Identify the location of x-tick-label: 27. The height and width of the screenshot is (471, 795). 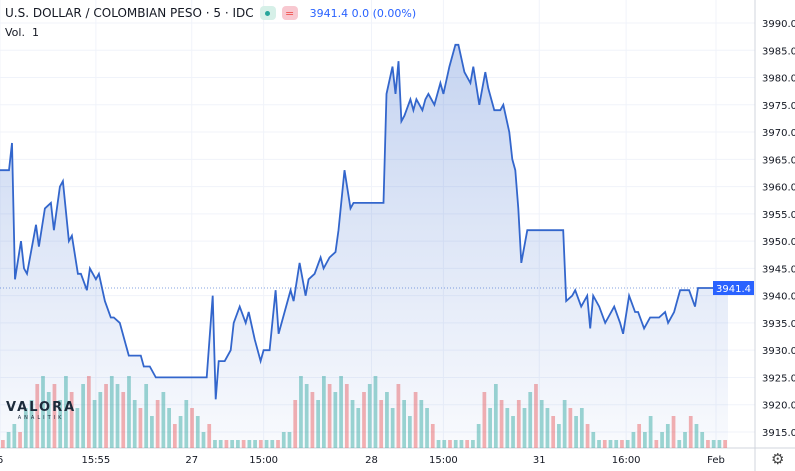
(191, 460).